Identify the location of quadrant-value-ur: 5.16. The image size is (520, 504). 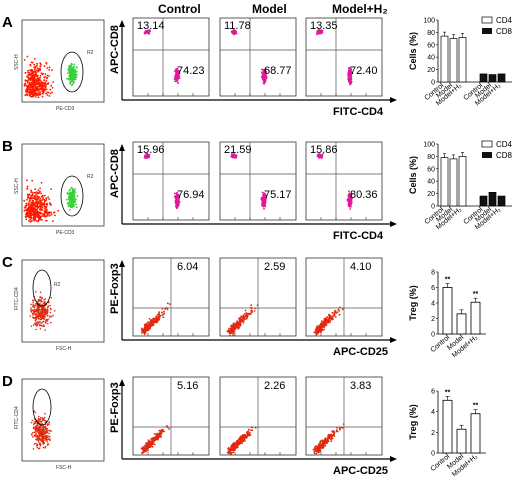
(187, 386).